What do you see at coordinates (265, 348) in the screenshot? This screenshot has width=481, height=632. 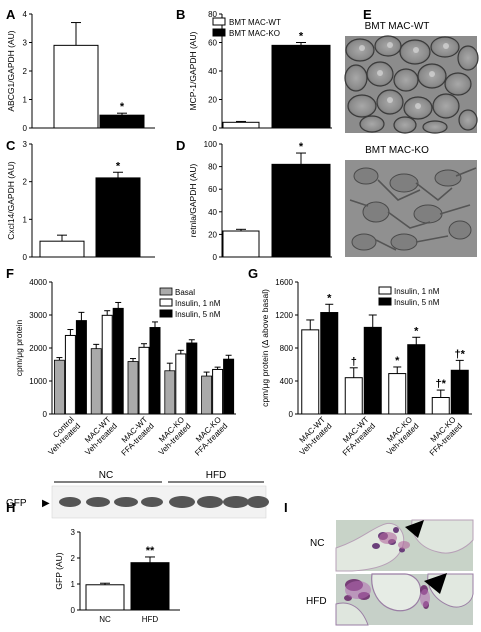 I see `y-axis-label-g: cpm/μg protein (Δ above basal)` at bounding box center [265, 348].